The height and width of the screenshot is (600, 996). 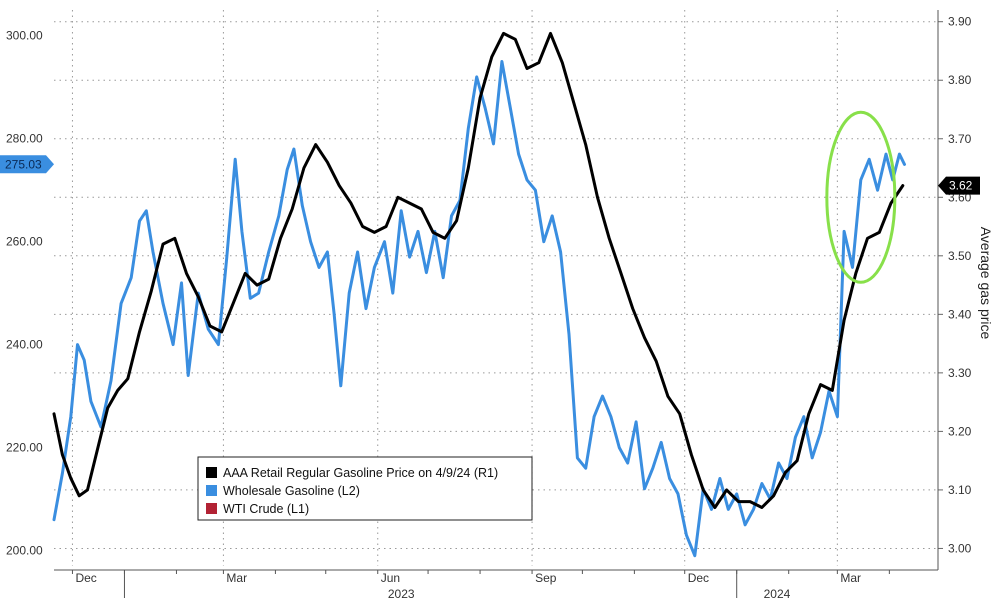 I want to click on last-value-badge-right, so click(x=959, y=185).